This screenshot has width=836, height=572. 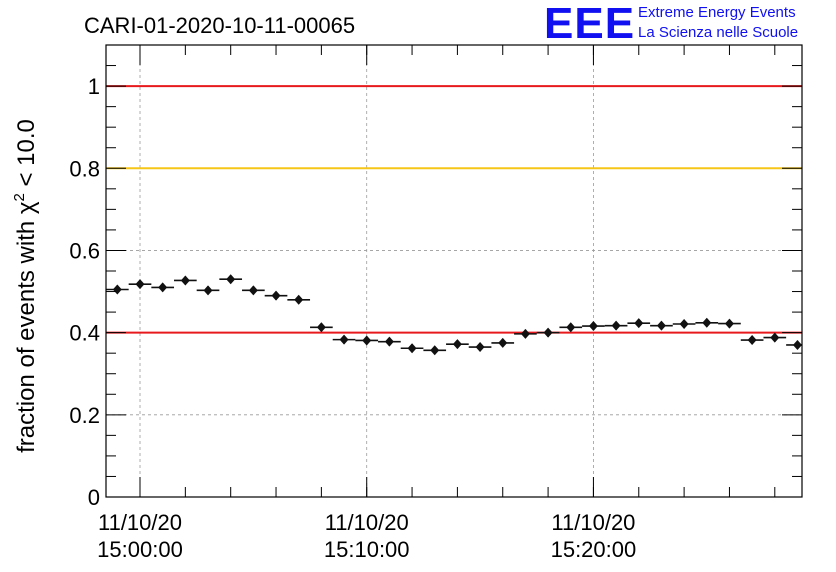 I want to click on logo-subtitle-line1: Extreme Energy Events, so click(x=717, y=12).